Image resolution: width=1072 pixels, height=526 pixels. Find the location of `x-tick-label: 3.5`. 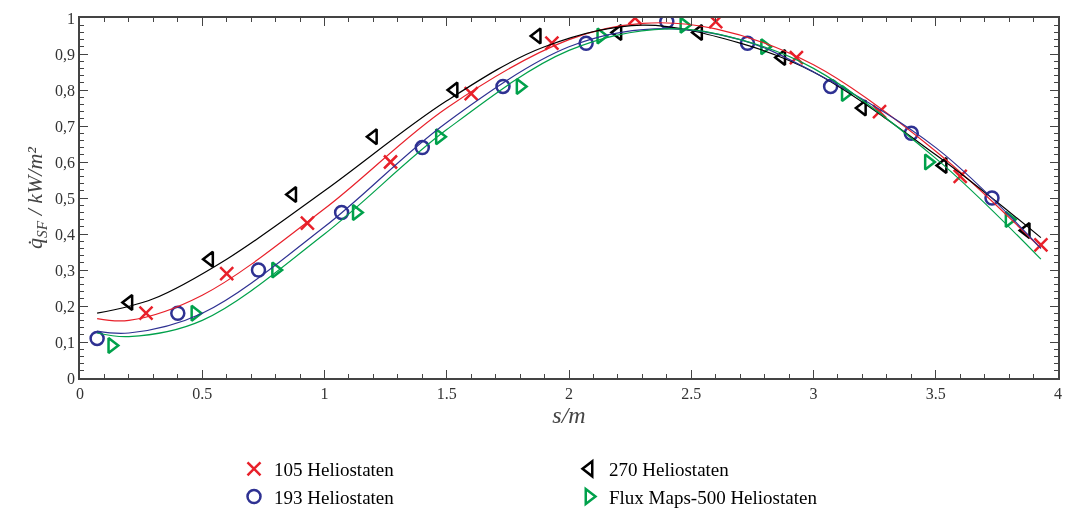

x-tick-label: 3.5 is located at coordinates (935, 393).